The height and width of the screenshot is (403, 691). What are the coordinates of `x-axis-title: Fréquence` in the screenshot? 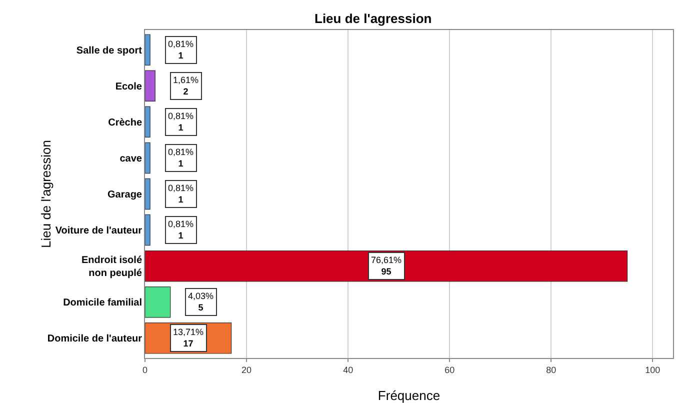 It's located at (409, 395).